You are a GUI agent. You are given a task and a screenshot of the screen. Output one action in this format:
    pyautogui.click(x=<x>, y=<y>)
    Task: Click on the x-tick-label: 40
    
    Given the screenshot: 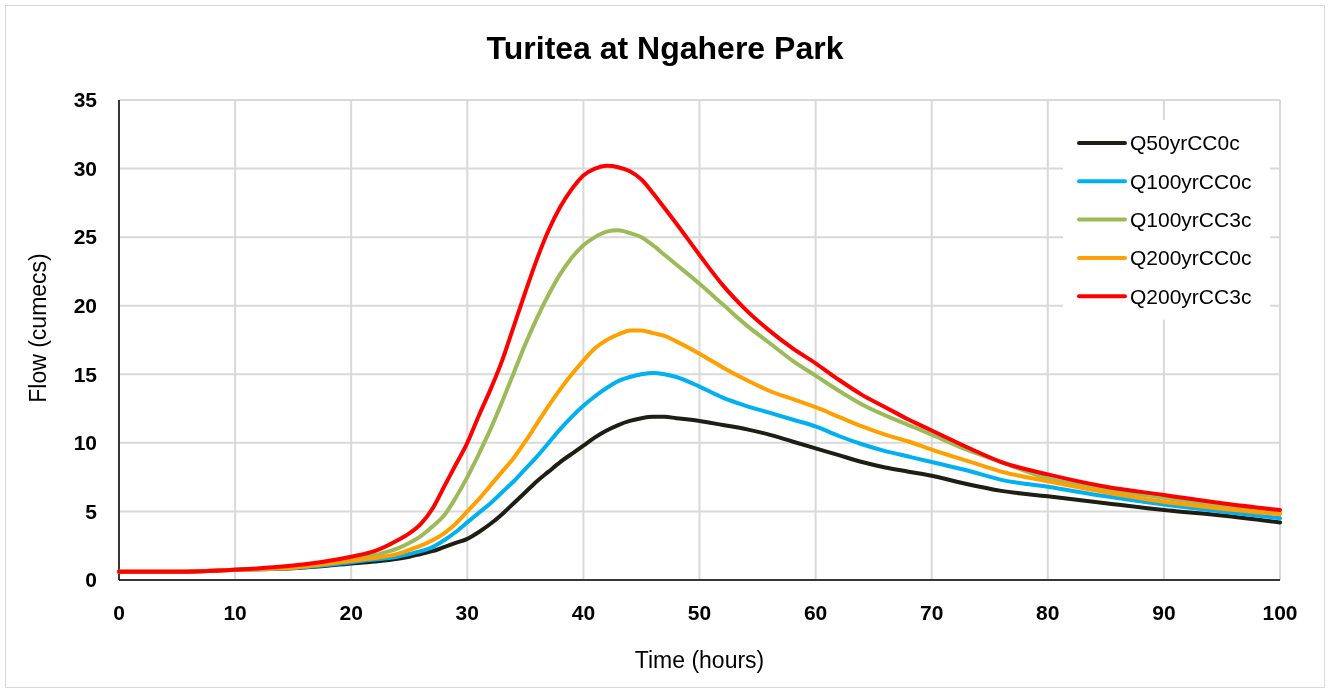 What is the action you would take?
    pyautogui.click(x=583, y=612)
    